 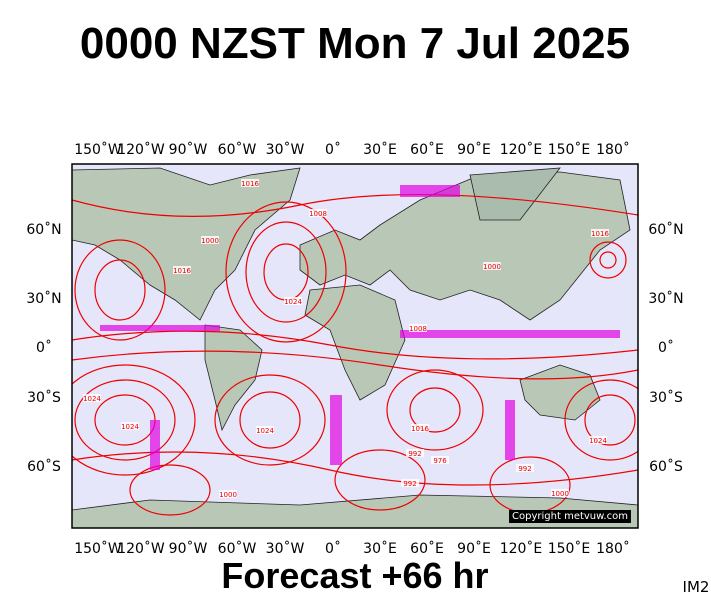 I want to click on isobar-label: 976, so click(x=440, y=461).